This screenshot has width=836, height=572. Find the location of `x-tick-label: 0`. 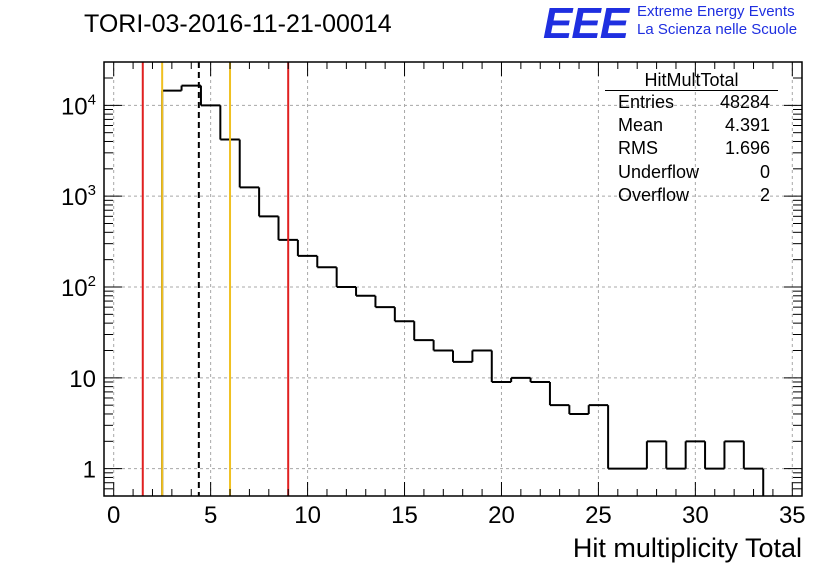

x-tick-label: 0 is located at coordinates (113, 515).